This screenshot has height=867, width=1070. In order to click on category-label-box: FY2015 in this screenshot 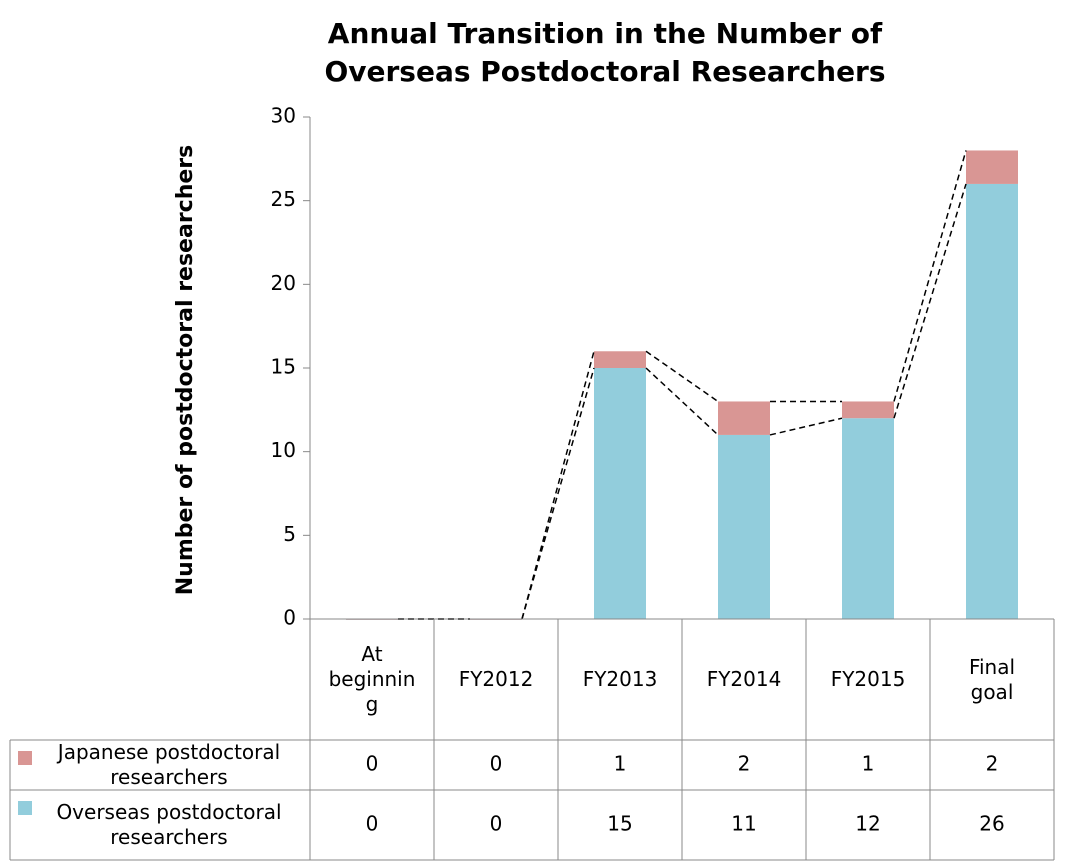, I will do `click(868, 679)`.